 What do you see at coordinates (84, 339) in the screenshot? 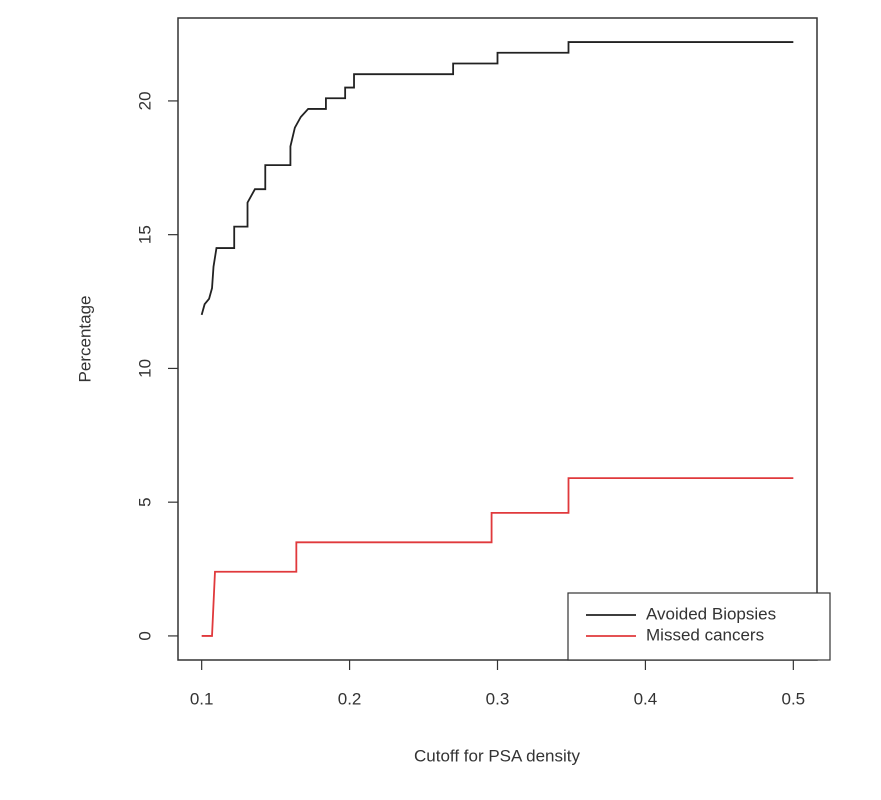
I see `y-axis-label: Percentage` at bounding box center [84, 339].